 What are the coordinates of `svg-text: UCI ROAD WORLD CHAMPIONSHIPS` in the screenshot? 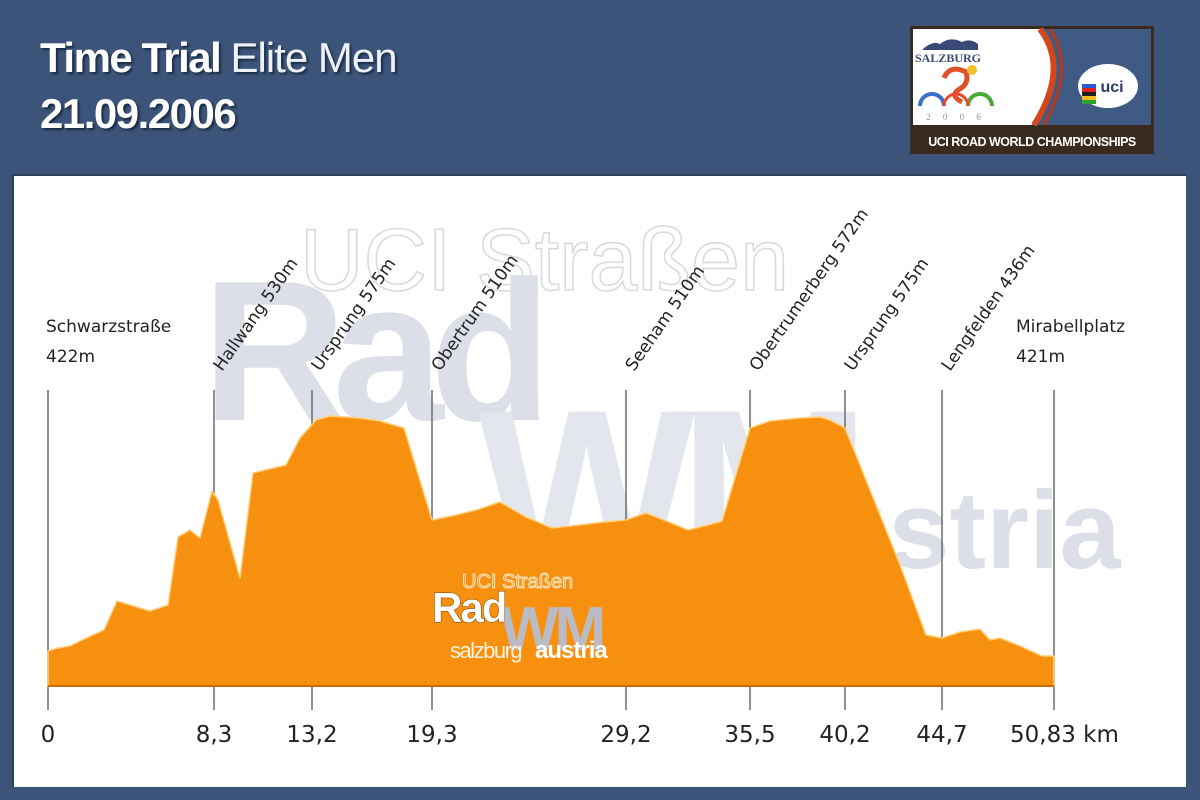 It's located at (1032, 142).